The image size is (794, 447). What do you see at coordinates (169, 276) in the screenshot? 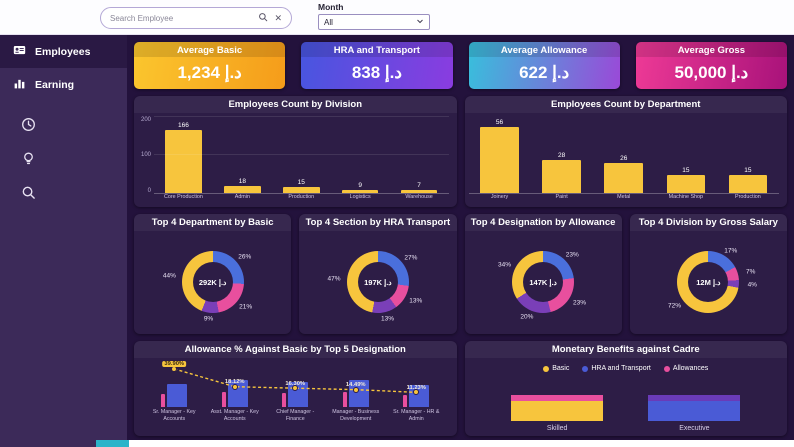
I see `donut-percent-label: 44%` at bounding box center [169, 276].